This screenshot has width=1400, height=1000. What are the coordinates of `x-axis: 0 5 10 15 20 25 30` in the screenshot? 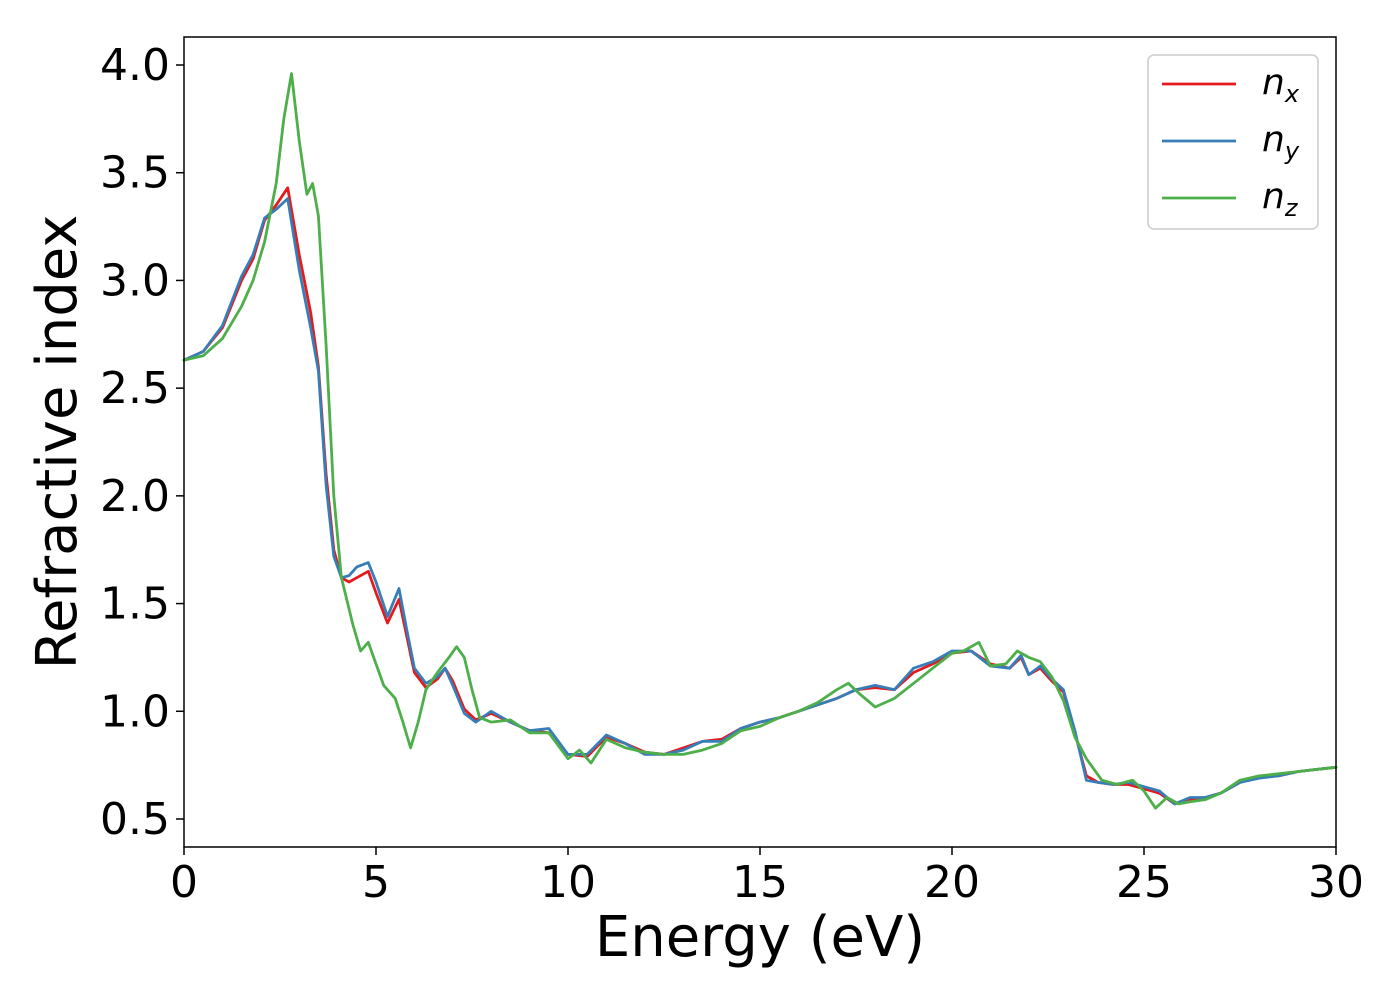 It's located at (767, 877).